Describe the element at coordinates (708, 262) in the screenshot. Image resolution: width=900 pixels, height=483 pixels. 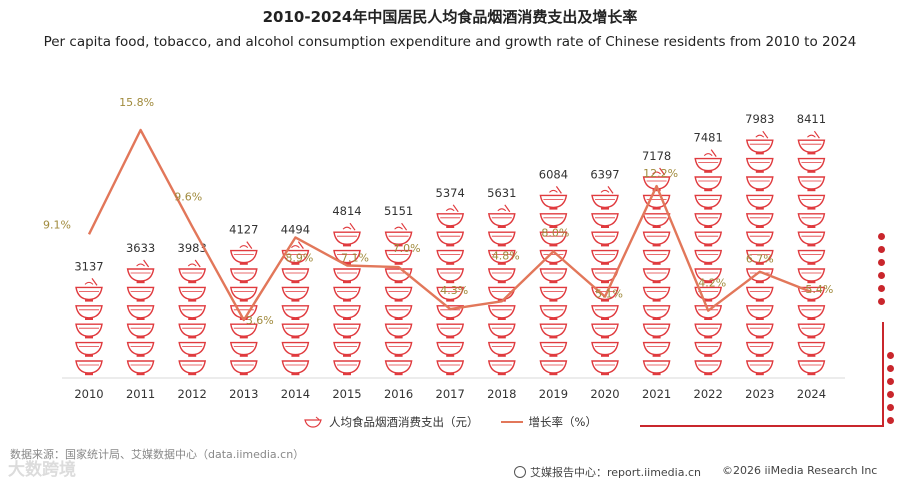
I see `bar-2022` at that location.